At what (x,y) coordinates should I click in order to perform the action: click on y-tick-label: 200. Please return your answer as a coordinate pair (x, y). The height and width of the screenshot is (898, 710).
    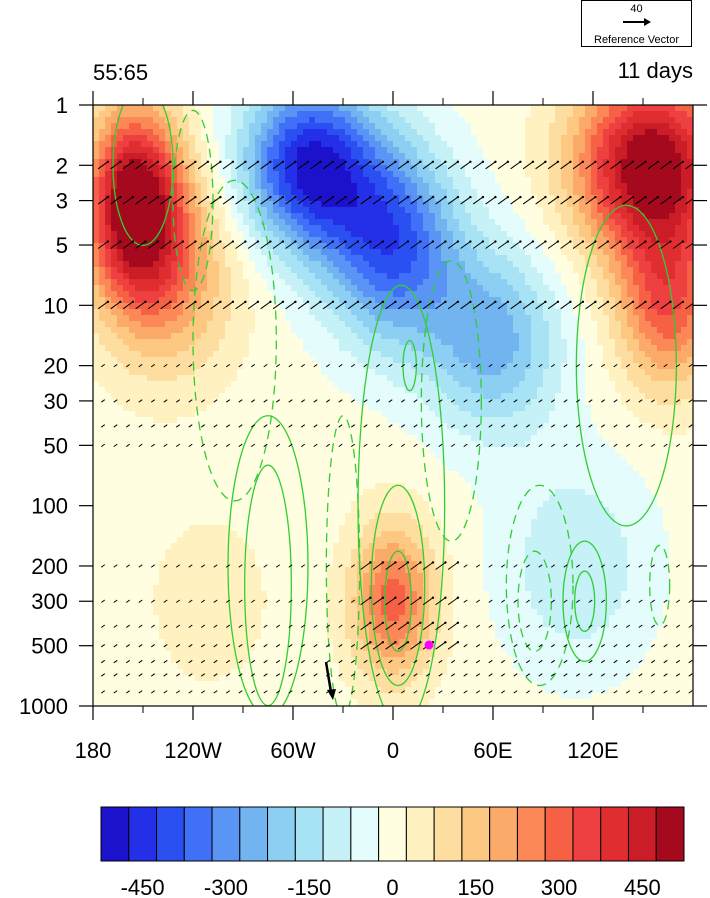
    Looking at the image, I should click on (49, 566).